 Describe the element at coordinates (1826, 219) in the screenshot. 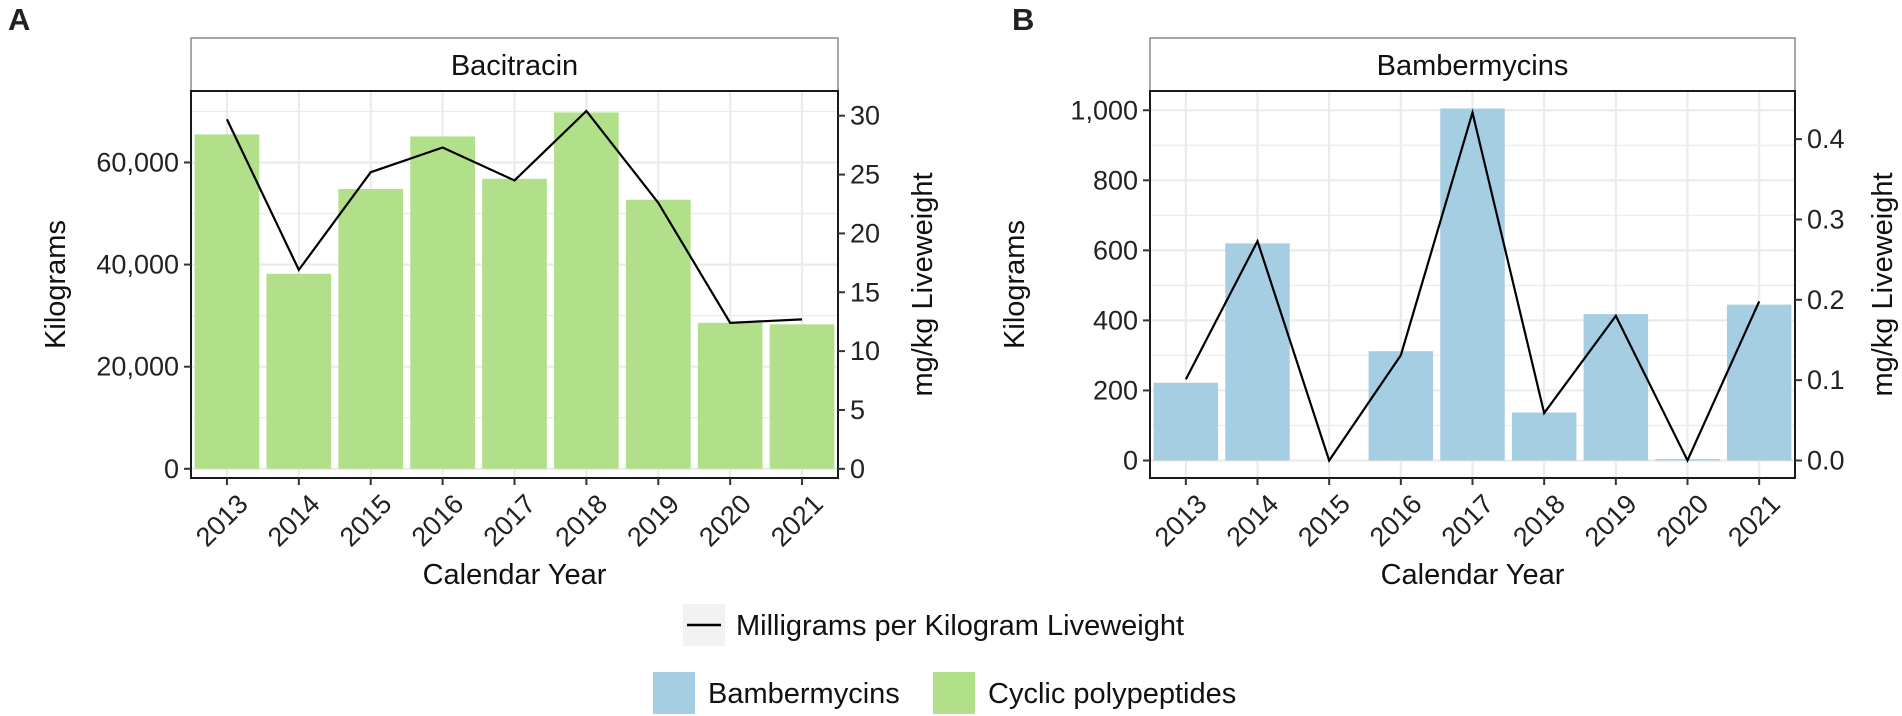

I see `y-right-tick-label: 0.3` at that location.